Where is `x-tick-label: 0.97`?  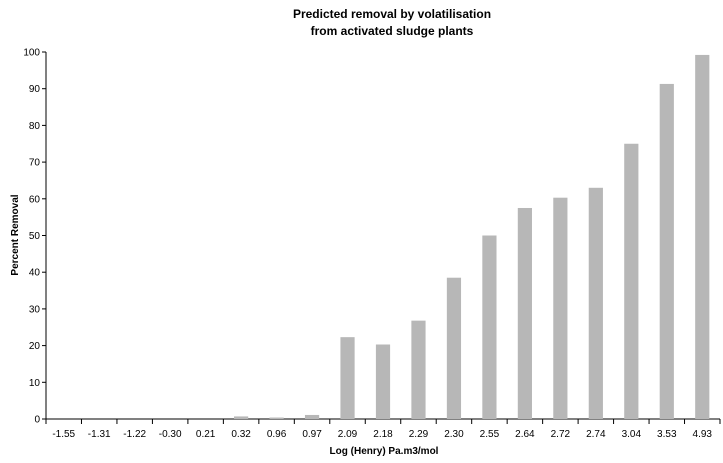 x-tick-label: 0.97 is located at coordinates (312, 434).